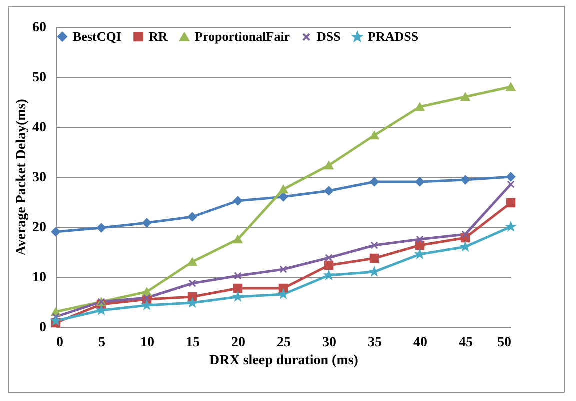  I want to click on y-tick-label: 10, so click(39, 278).